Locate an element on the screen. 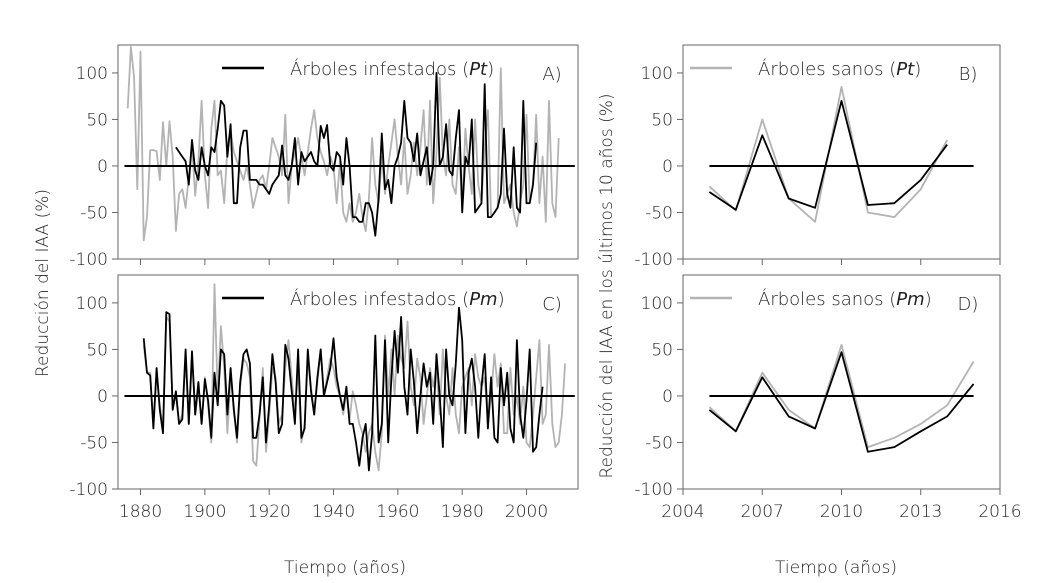  panel-a-ytick-label: 100 is located at coordinates (92, 74).